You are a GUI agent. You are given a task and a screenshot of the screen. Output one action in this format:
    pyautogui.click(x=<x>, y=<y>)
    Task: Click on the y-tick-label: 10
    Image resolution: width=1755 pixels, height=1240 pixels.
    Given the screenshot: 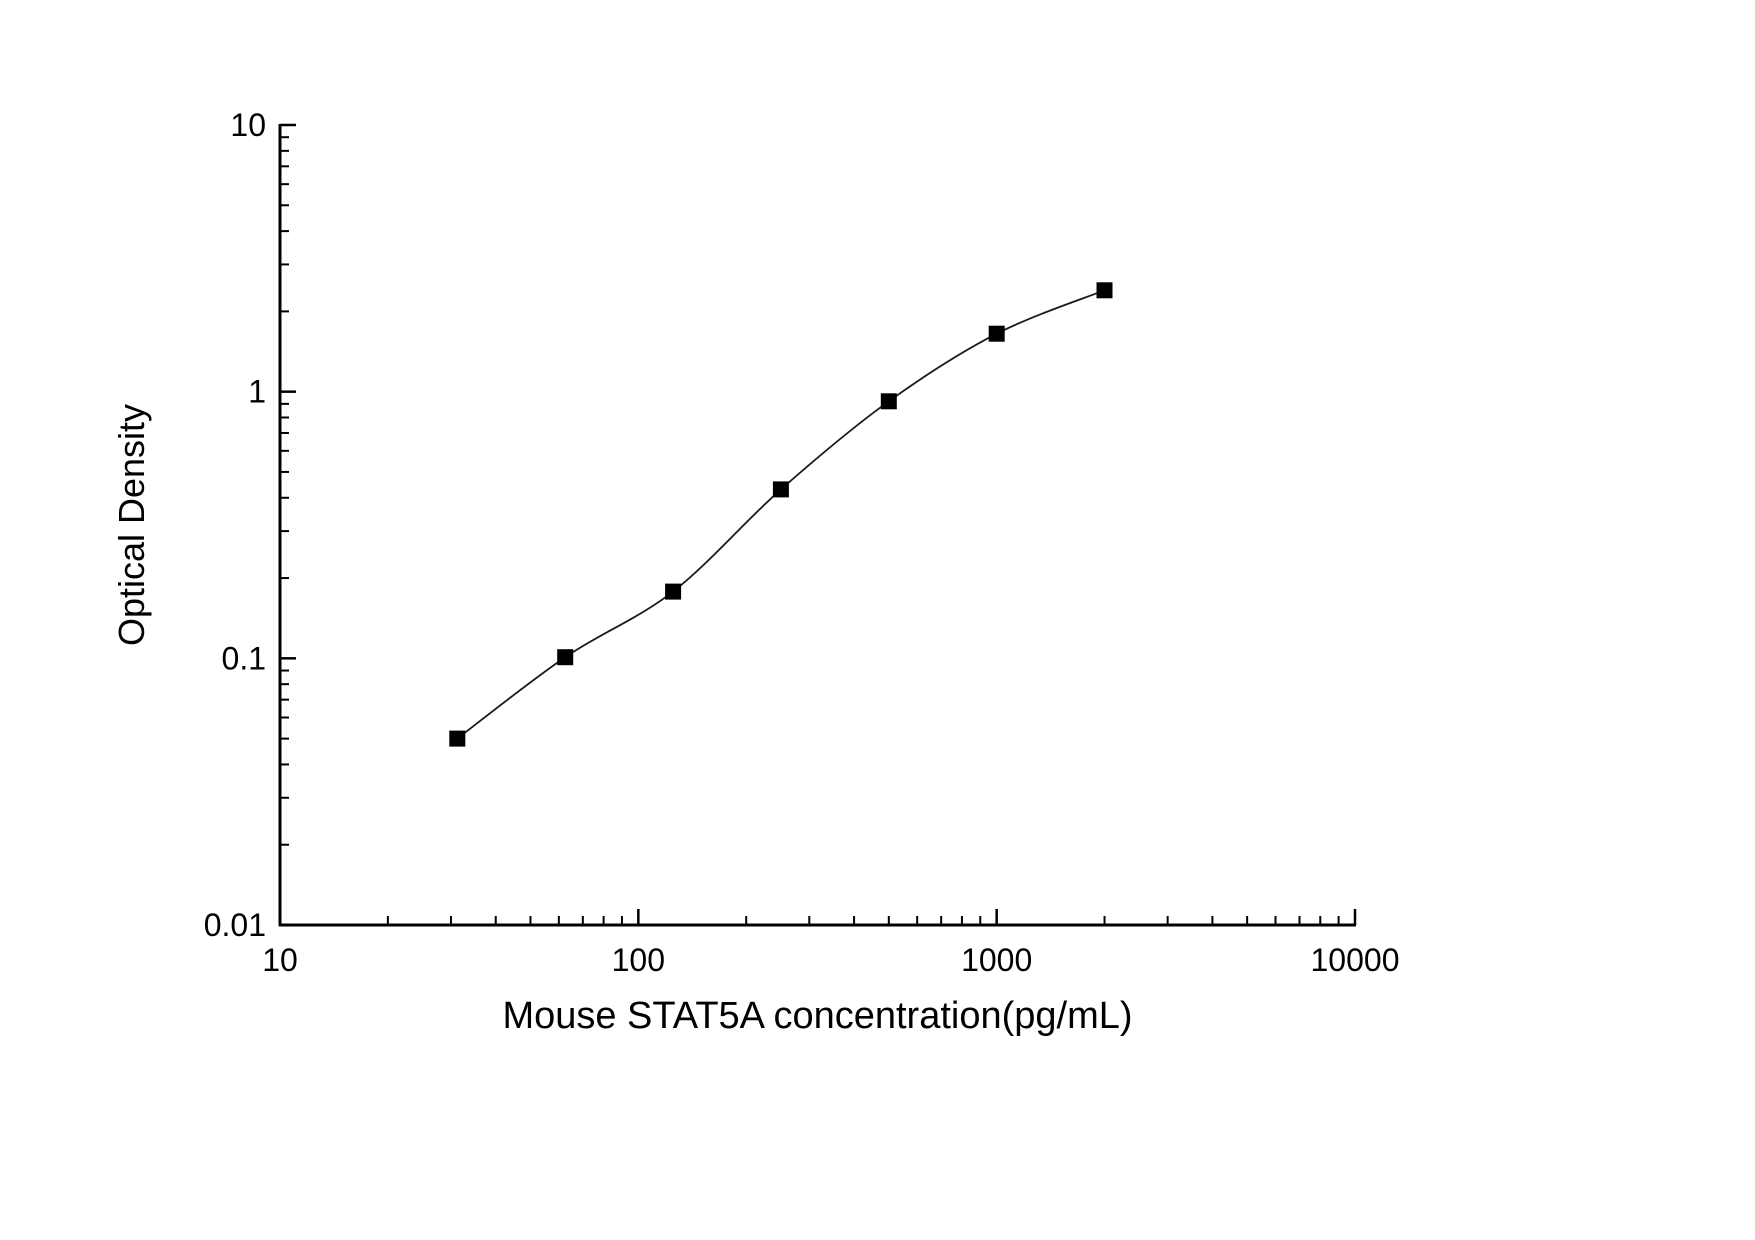 What is the action you would take?
    pyautogui.click(x=248, y=125)
    